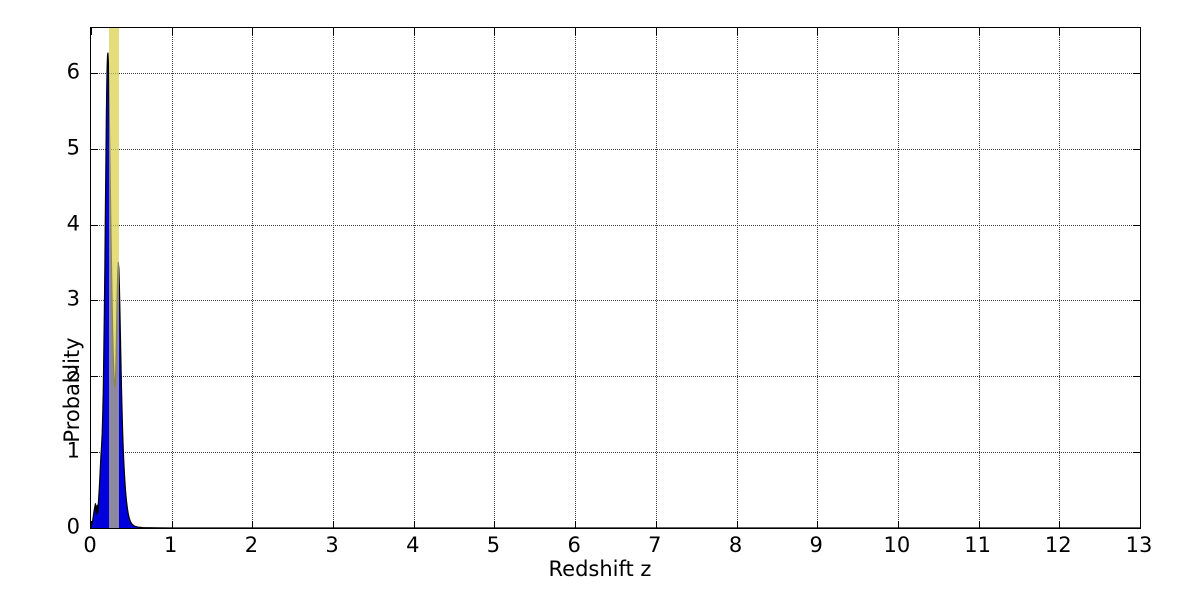  What do you see at coordinates (816, 545) in the screenshot?
I see `x-tick-label: 9` at bounding box center [816, 545].